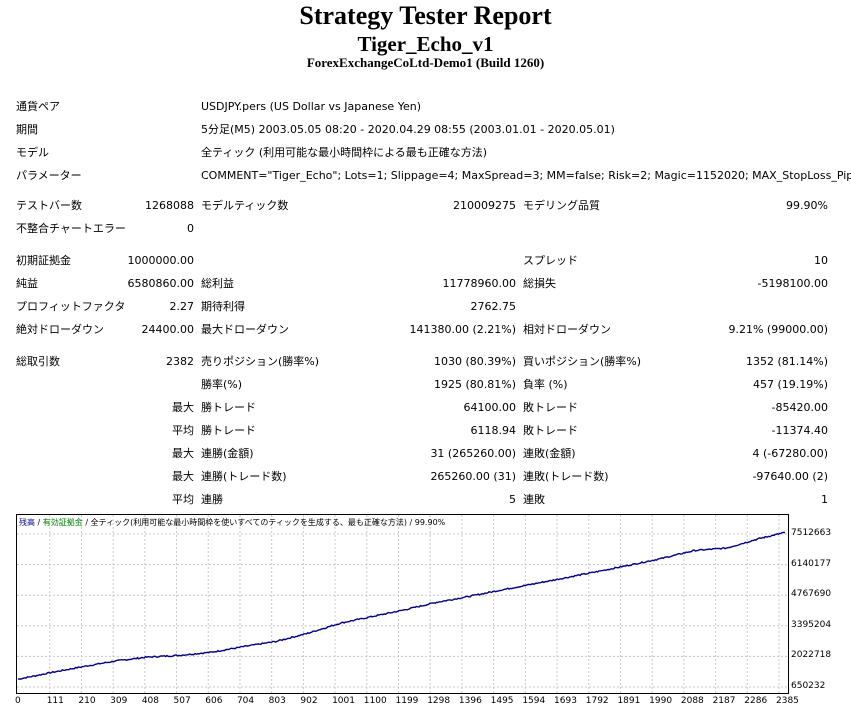 The image size is (851, 711). What do you see at coordinates (512, 499) in the screenshot?
I see `avg-consec-win-value: 5` at bounding box center [512, 499].